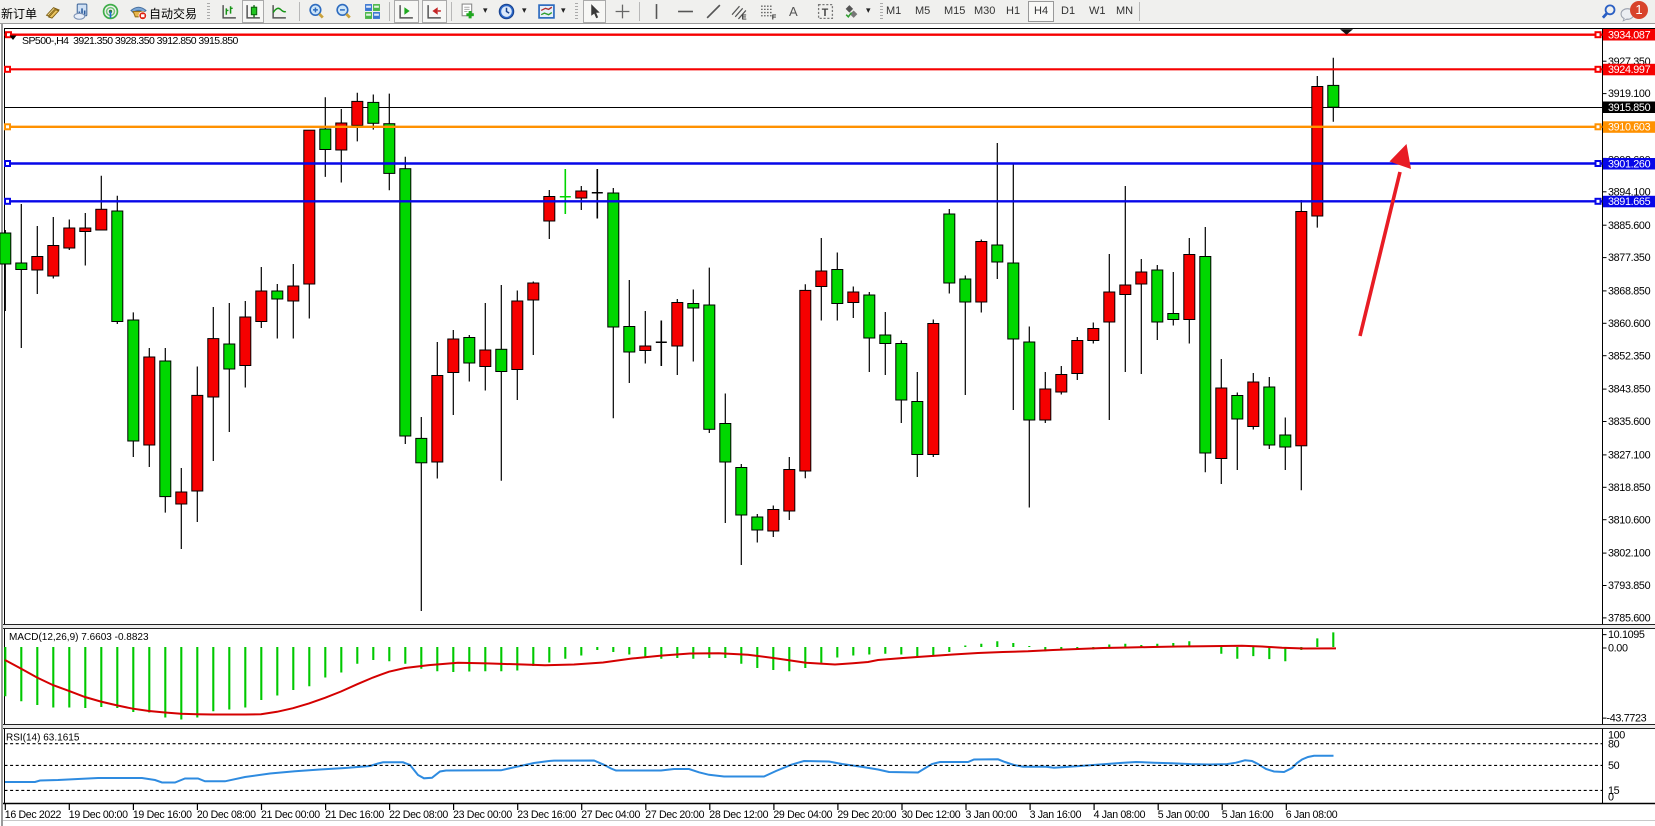 This screenshot has width=1655, height=826. I want to click on svg-text: 21 Dec 16:00, so click(354, 815).